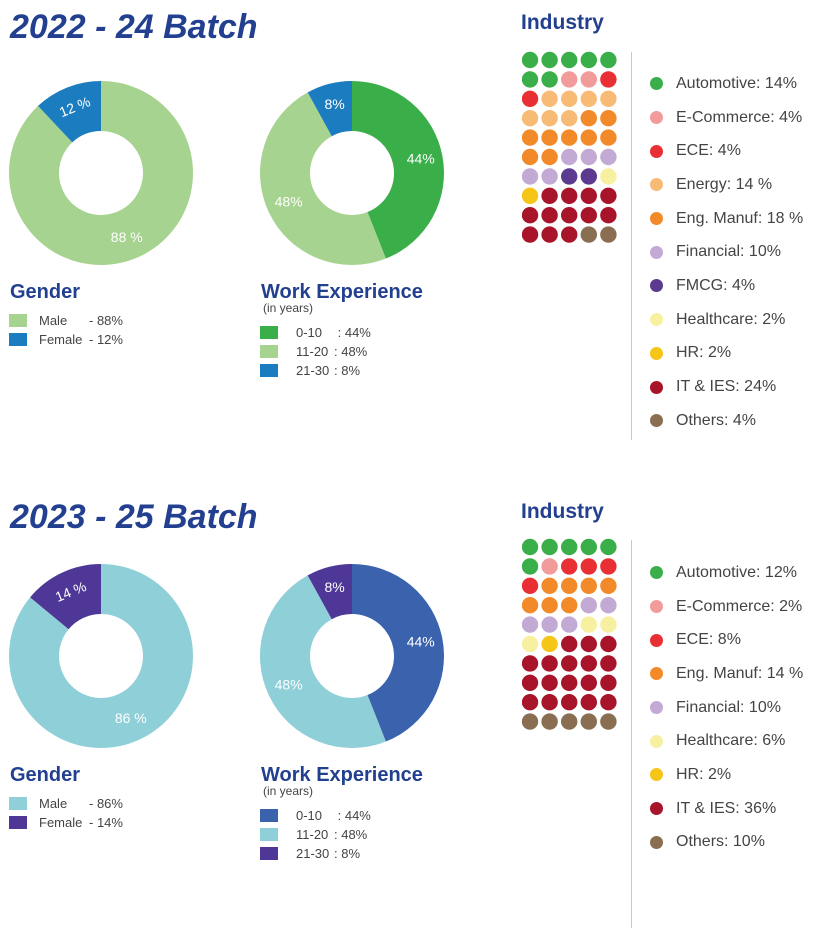  What do you see at coordinates (312, 351) in the screenshot?
I see `legend-name: 11-20` at bounding box center [312, 351].